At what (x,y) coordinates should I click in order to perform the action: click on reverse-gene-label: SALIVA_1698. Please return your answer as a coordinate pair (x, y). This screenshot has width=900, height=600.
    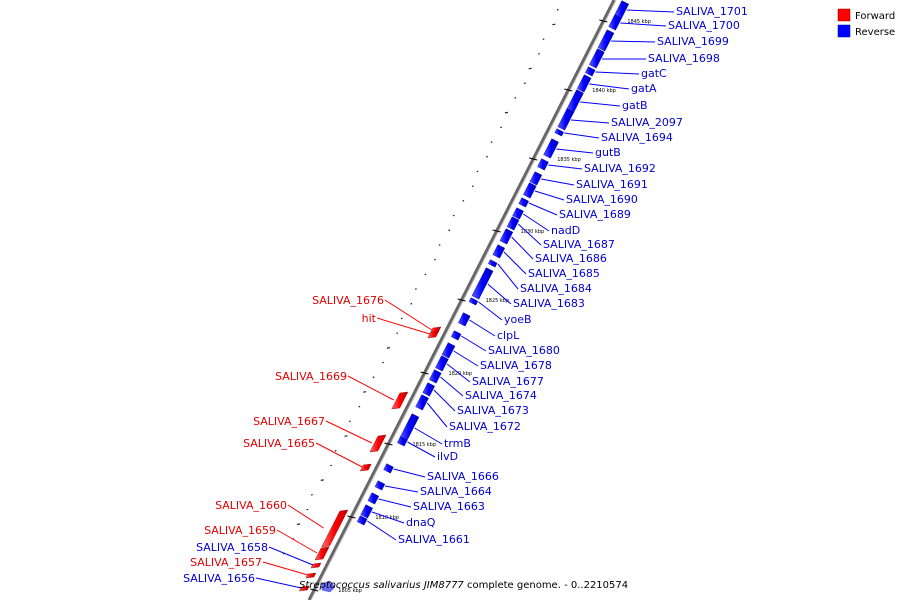
    Looking at the image, I should click on (684, 58).